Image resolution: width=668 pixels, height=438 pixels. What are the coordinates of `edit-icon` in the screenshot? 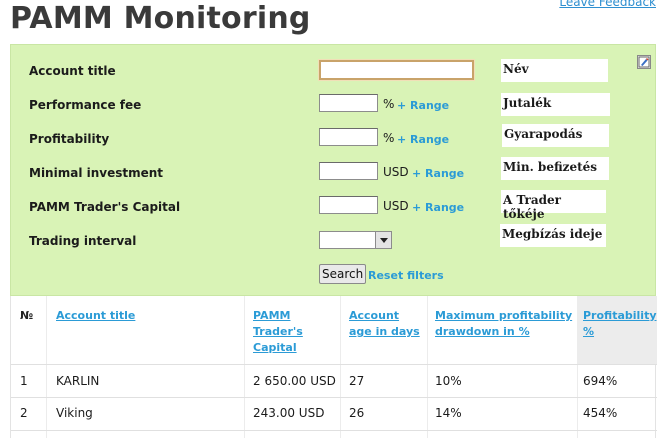 It's located at (644, 62).